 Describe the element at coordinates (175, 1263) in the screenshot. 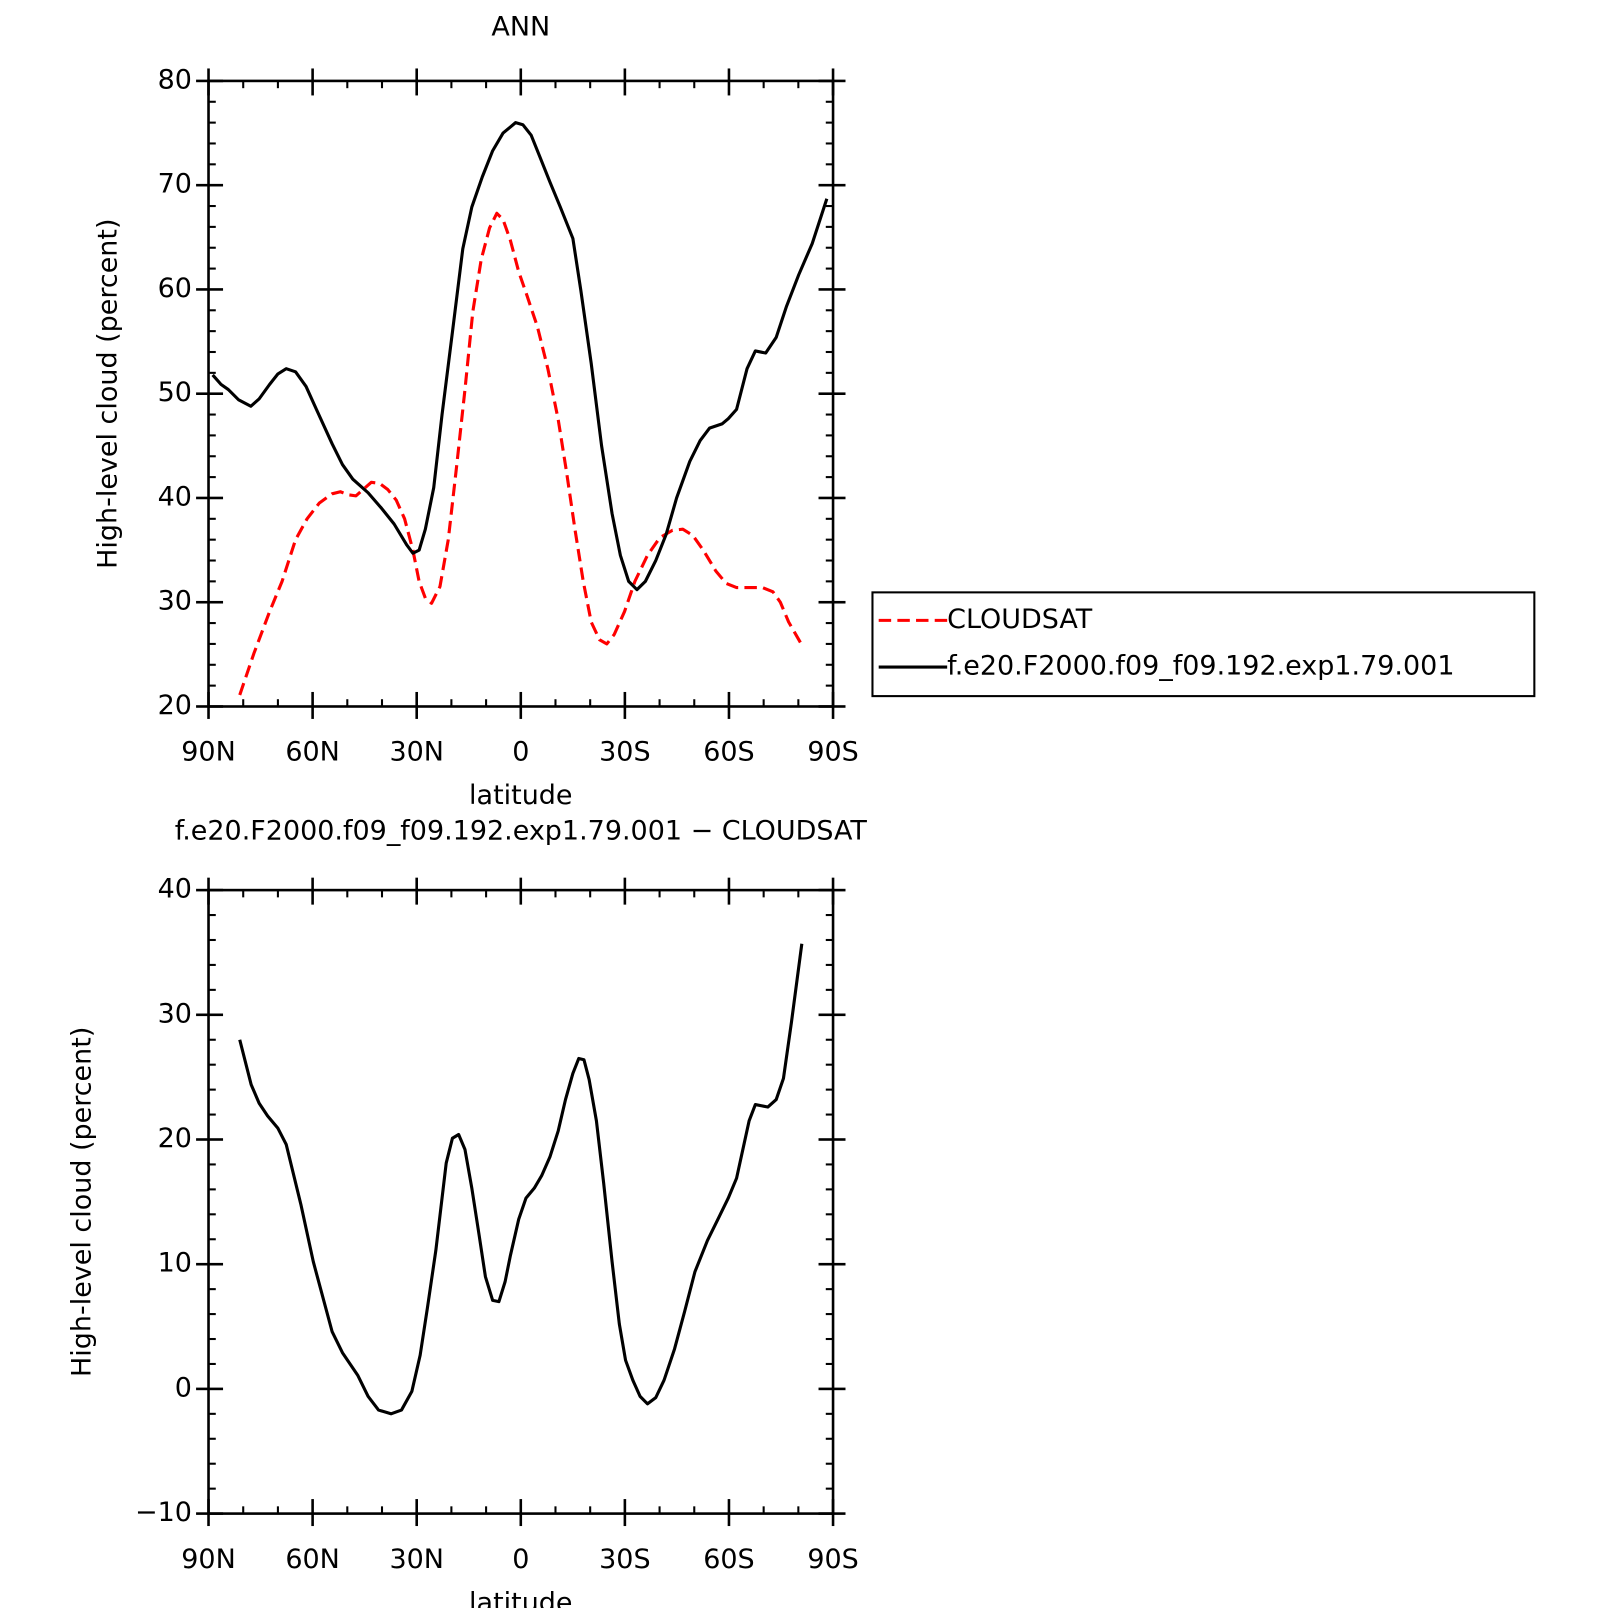

I see `y-tick-label: 10` at that location.